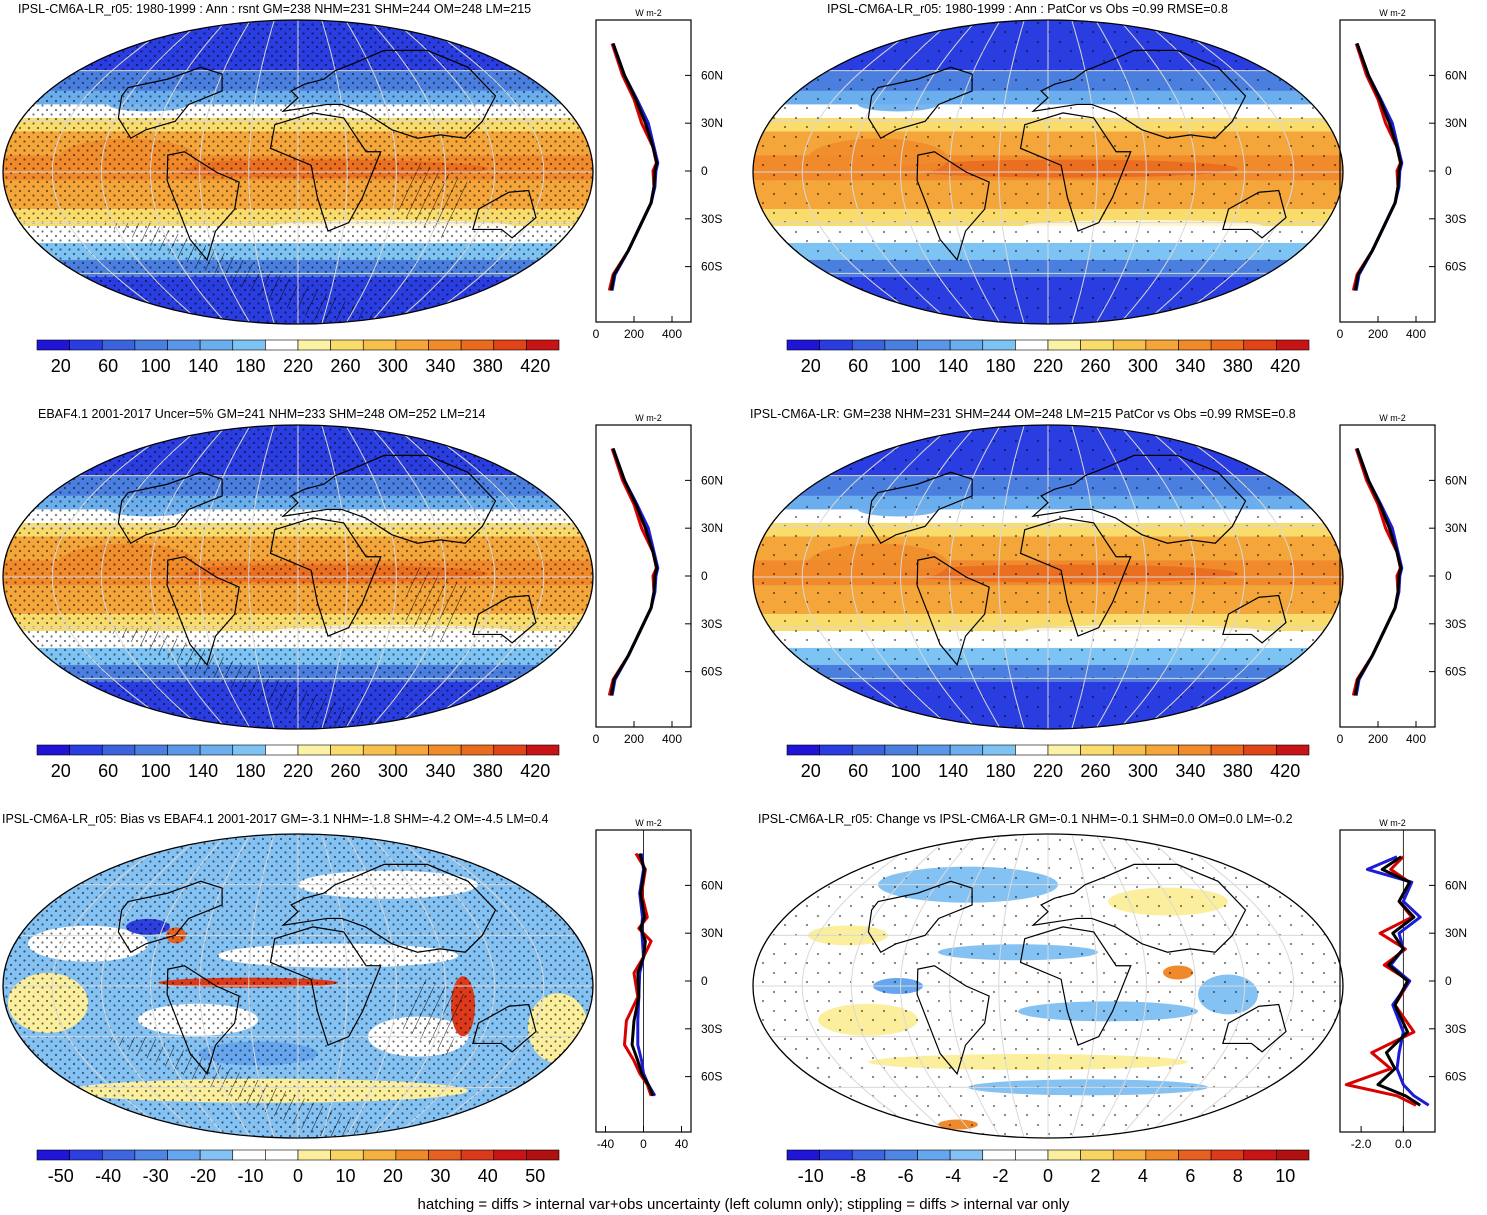 The image size is (1487, 1215). What do you see at coordinates (535, 1176) in the screenshot?
I see `colorbar-tick-label: 50` at bounding box center [535, 1176].